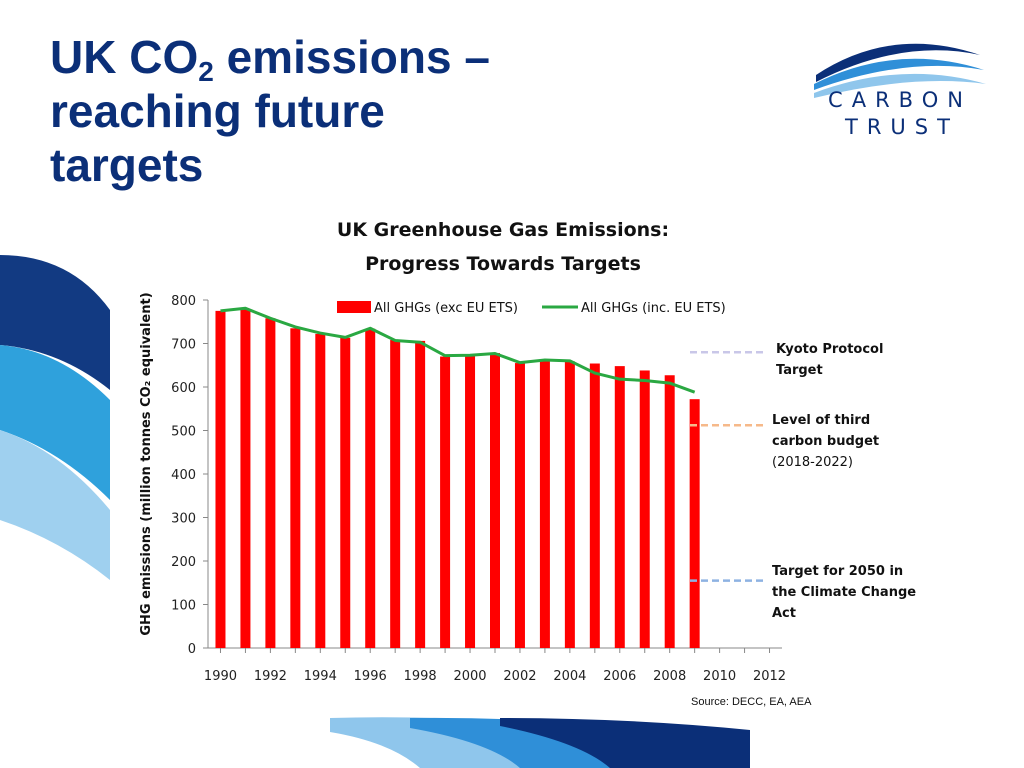 The image size is (1024, 768). Describe the element at coordinates (220, 676) in the screenshot. I see `x-tick-label: 1990` at that location.